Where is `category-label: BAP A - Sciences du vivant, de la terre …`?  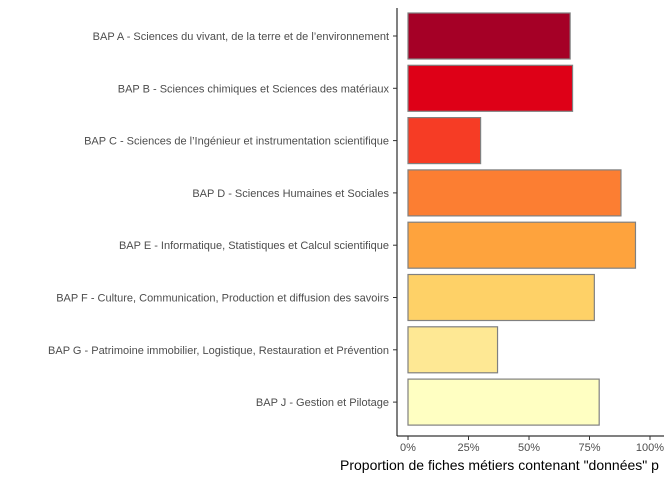 category-label: BAP A - Sciences du vivant, de la terre … is located at coordinates (241, 37).